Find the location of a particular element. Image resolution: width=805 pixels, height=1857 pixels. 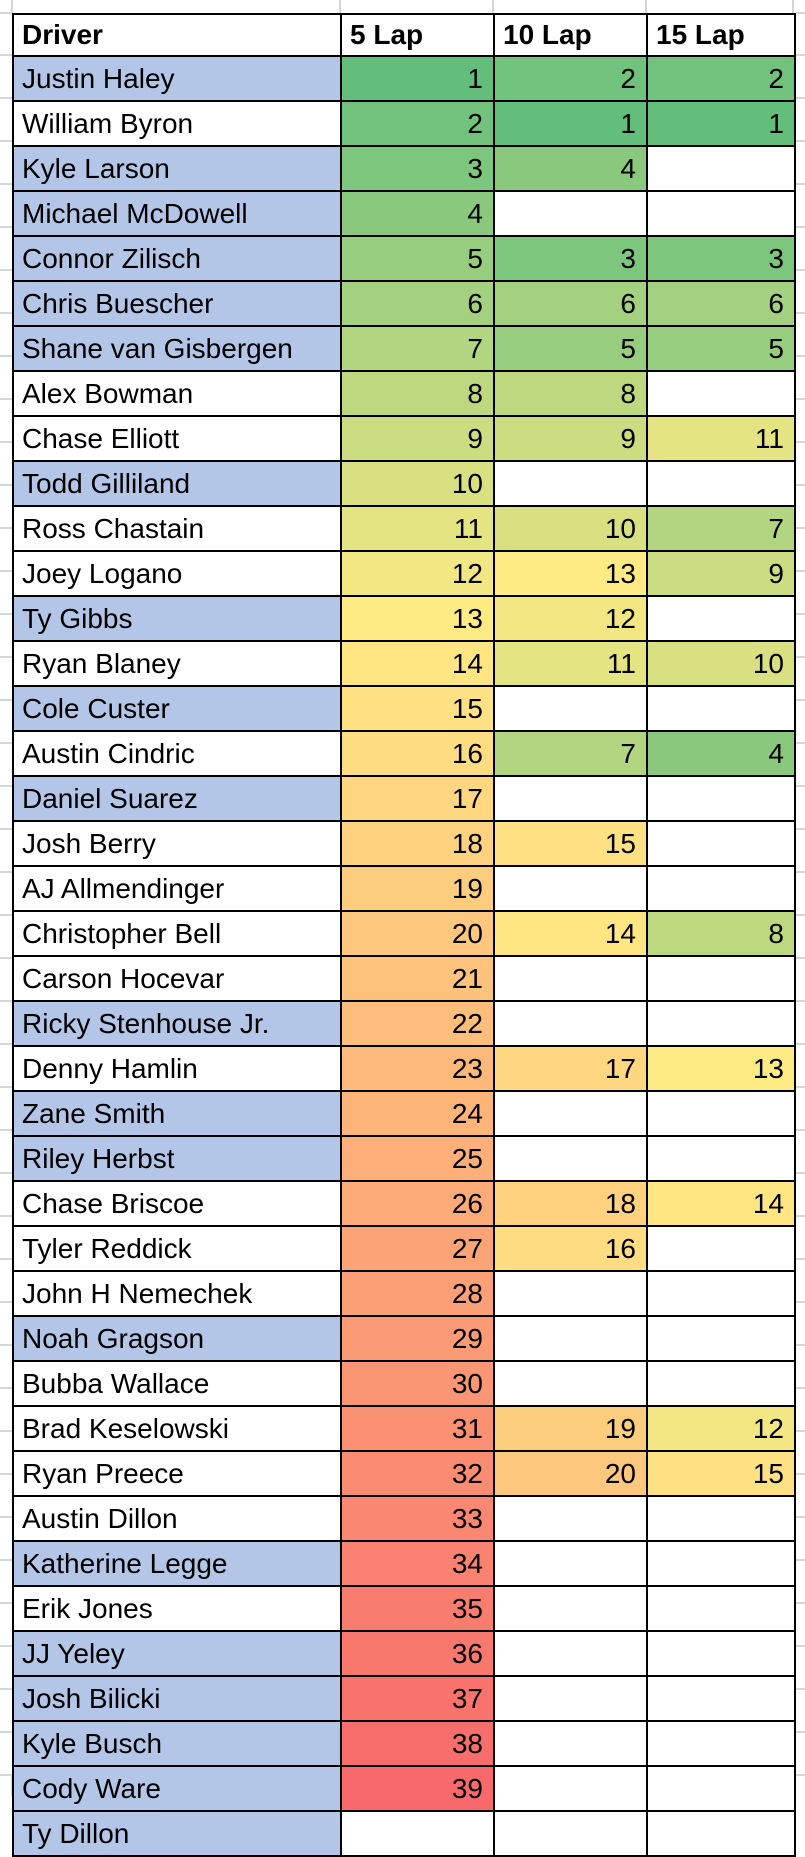

lap5-rank-cell: 31 is located at coordinates (417, 1428).